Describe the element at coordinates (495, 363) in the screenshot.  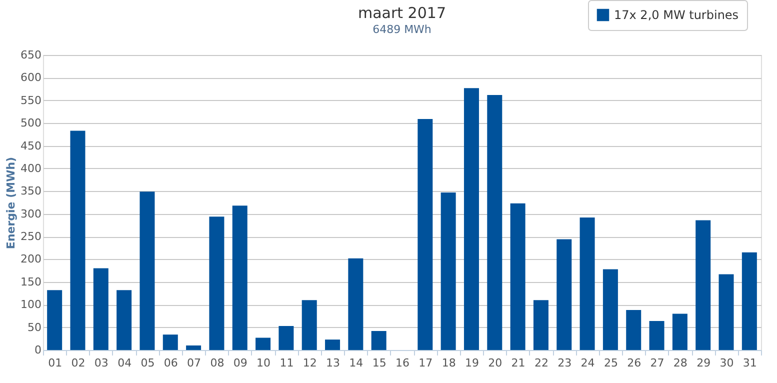
I see `x-tick-label: 20` at that location.